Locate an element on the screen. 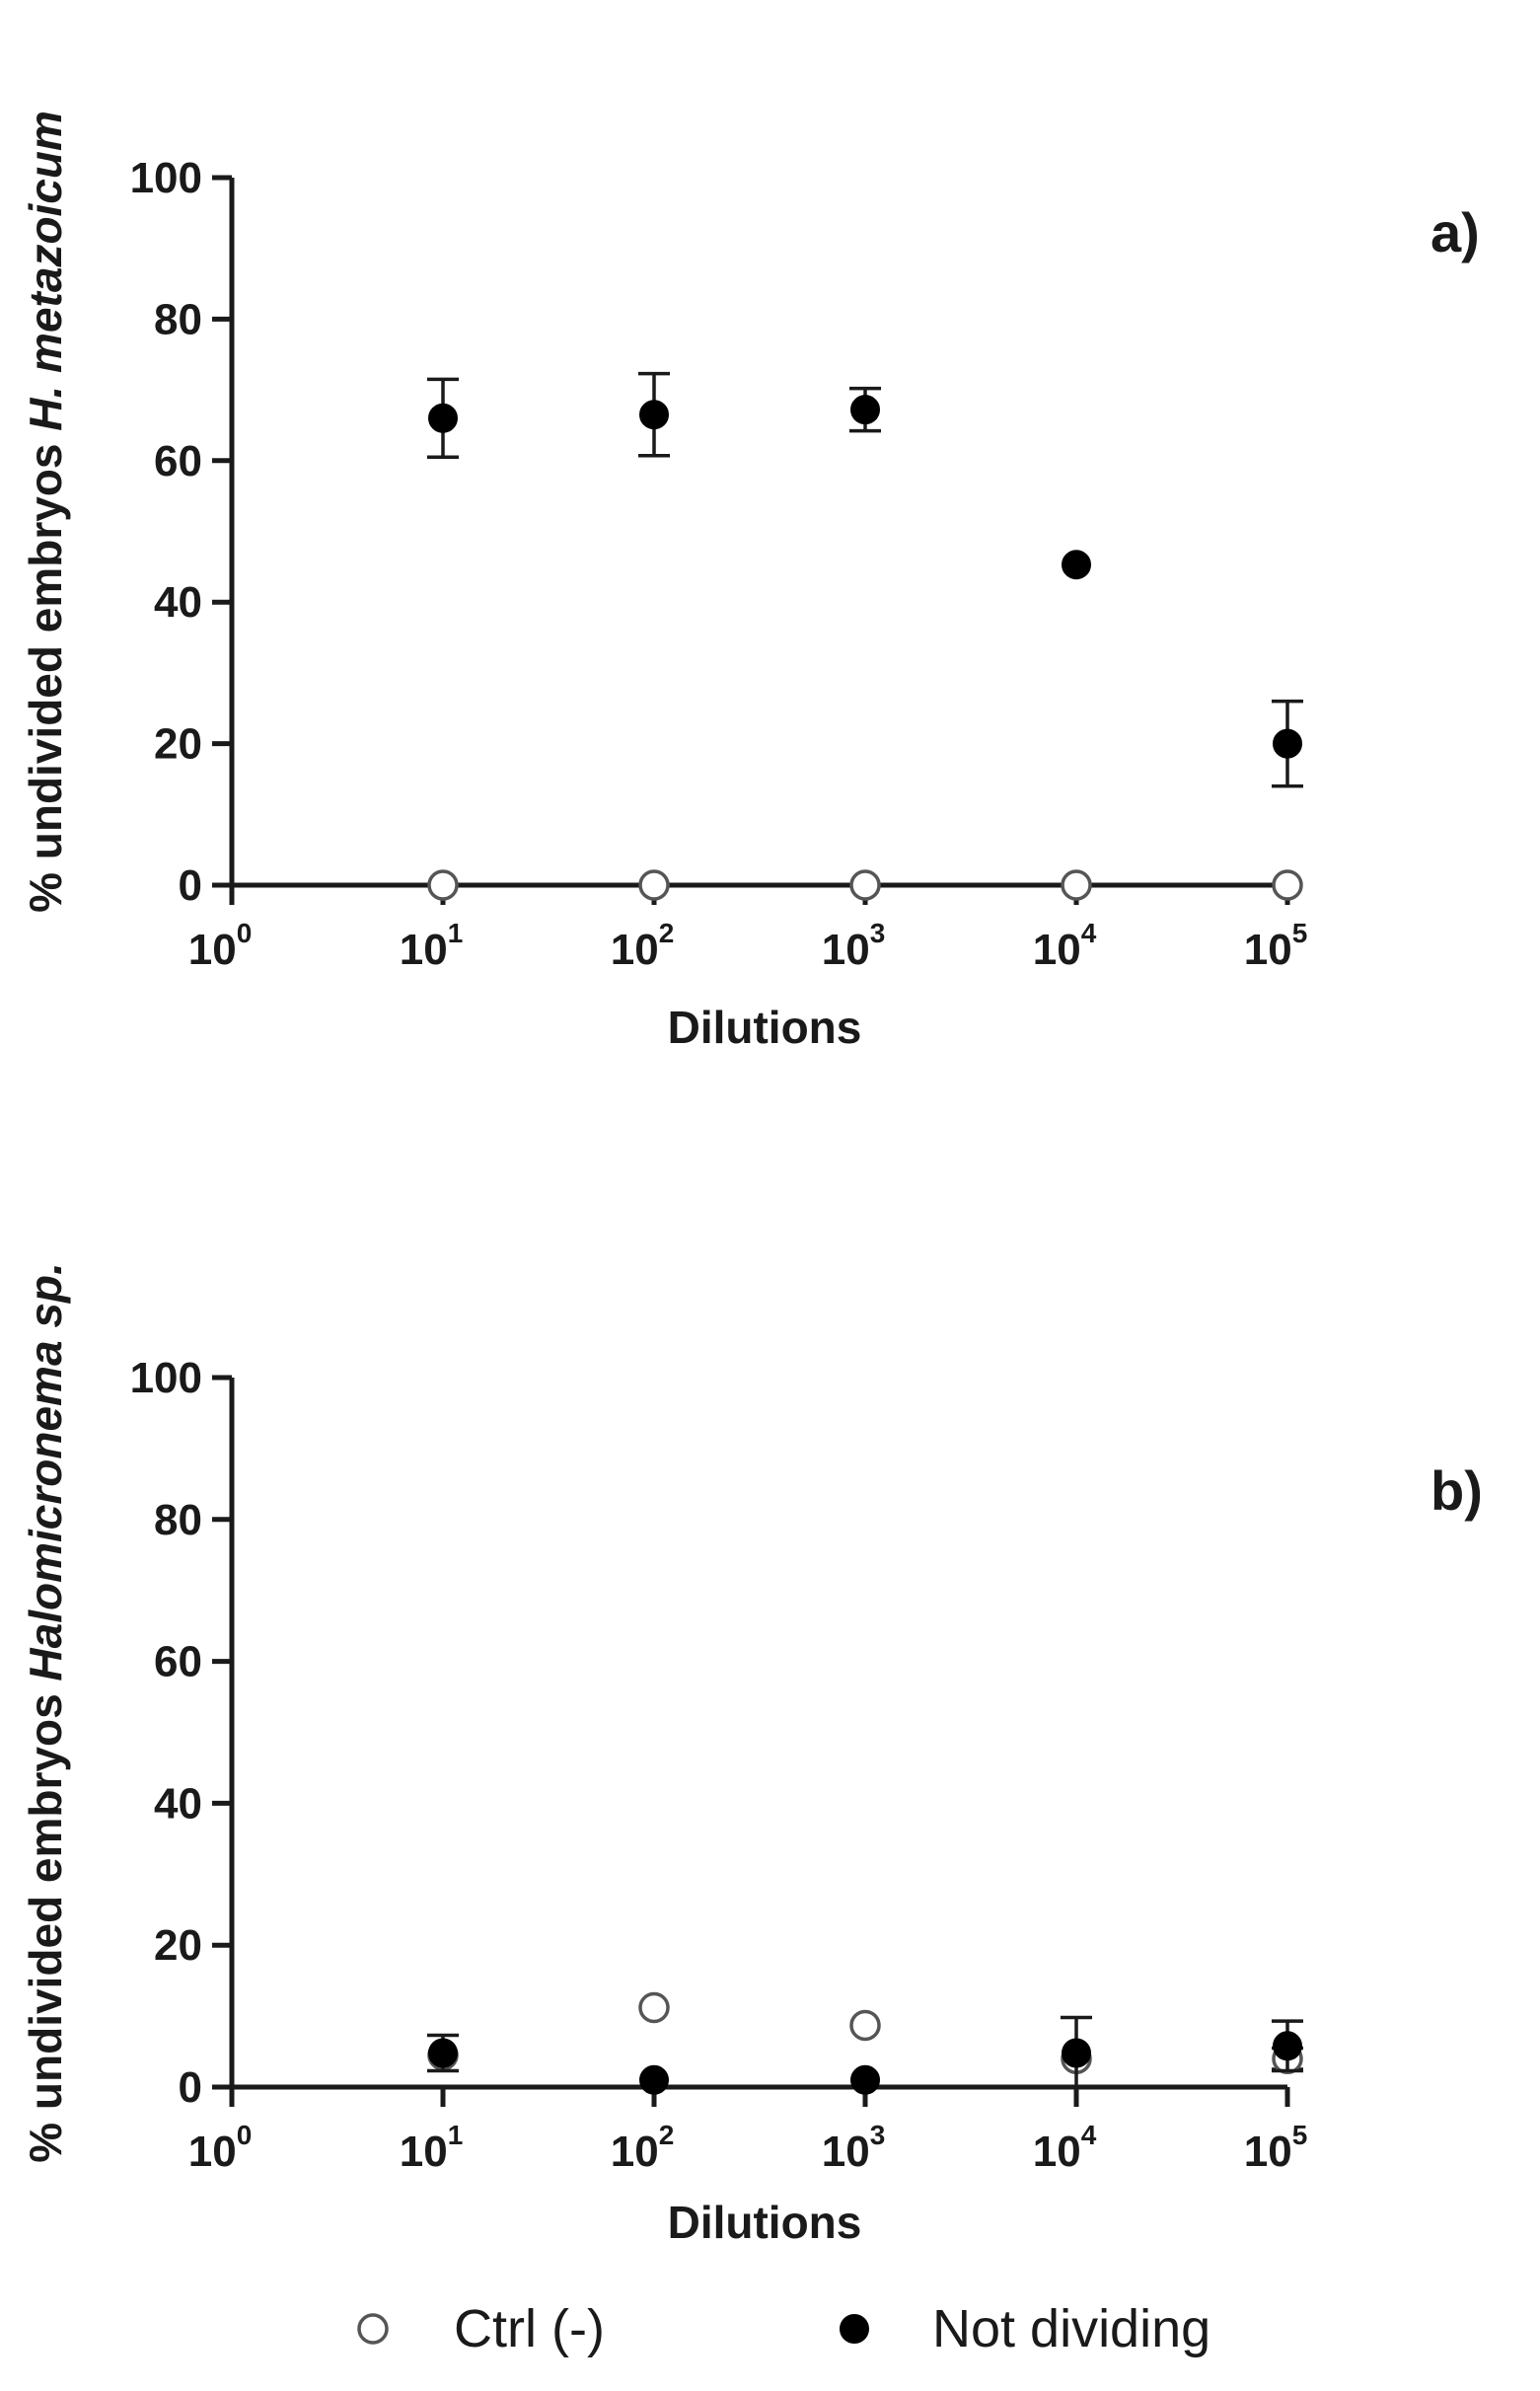  legend-ctrl-marker is located at coordinates (373, 2329).